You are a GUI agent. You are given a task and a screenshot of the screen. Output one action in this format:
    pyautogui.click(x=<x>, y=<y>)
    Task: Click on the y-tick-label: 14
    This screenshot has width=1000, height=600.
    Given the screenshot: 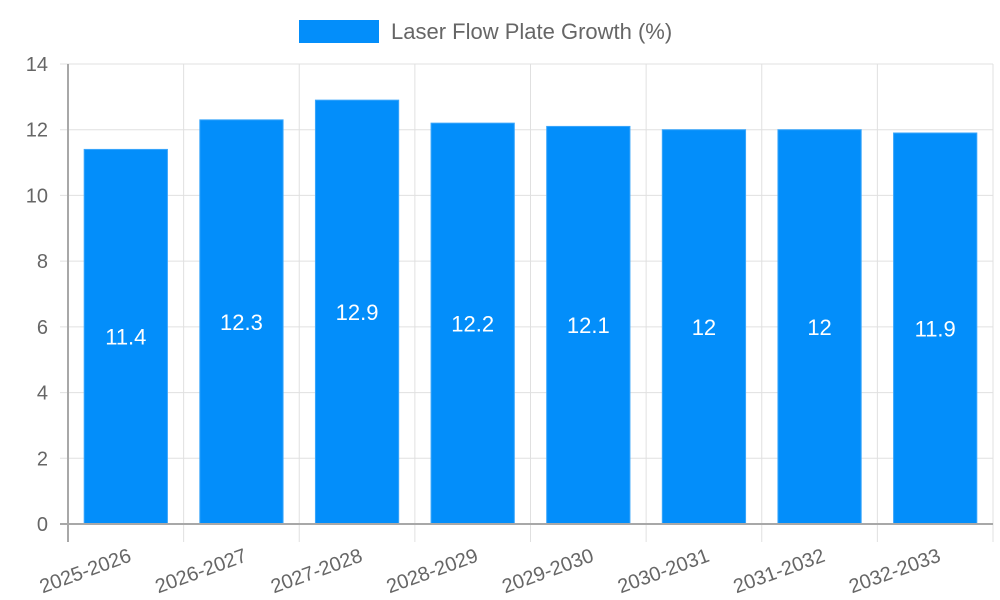 What is the action you would take?
    pyautogui.click(x=37, y=65)
    